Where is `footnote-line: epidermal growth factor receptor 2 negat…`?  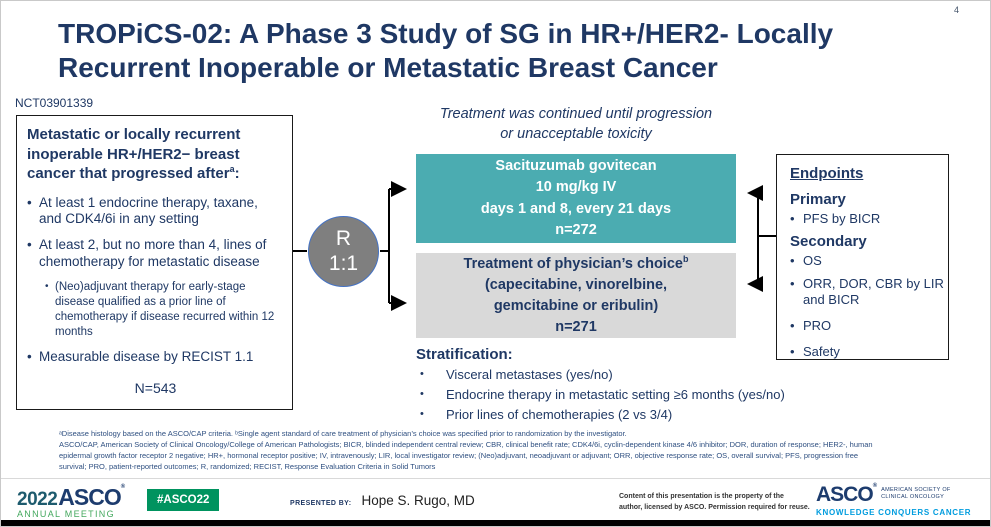 footnote-line: epidermal growth factor receptor 2 negat… is located at coordinates (459, 455).